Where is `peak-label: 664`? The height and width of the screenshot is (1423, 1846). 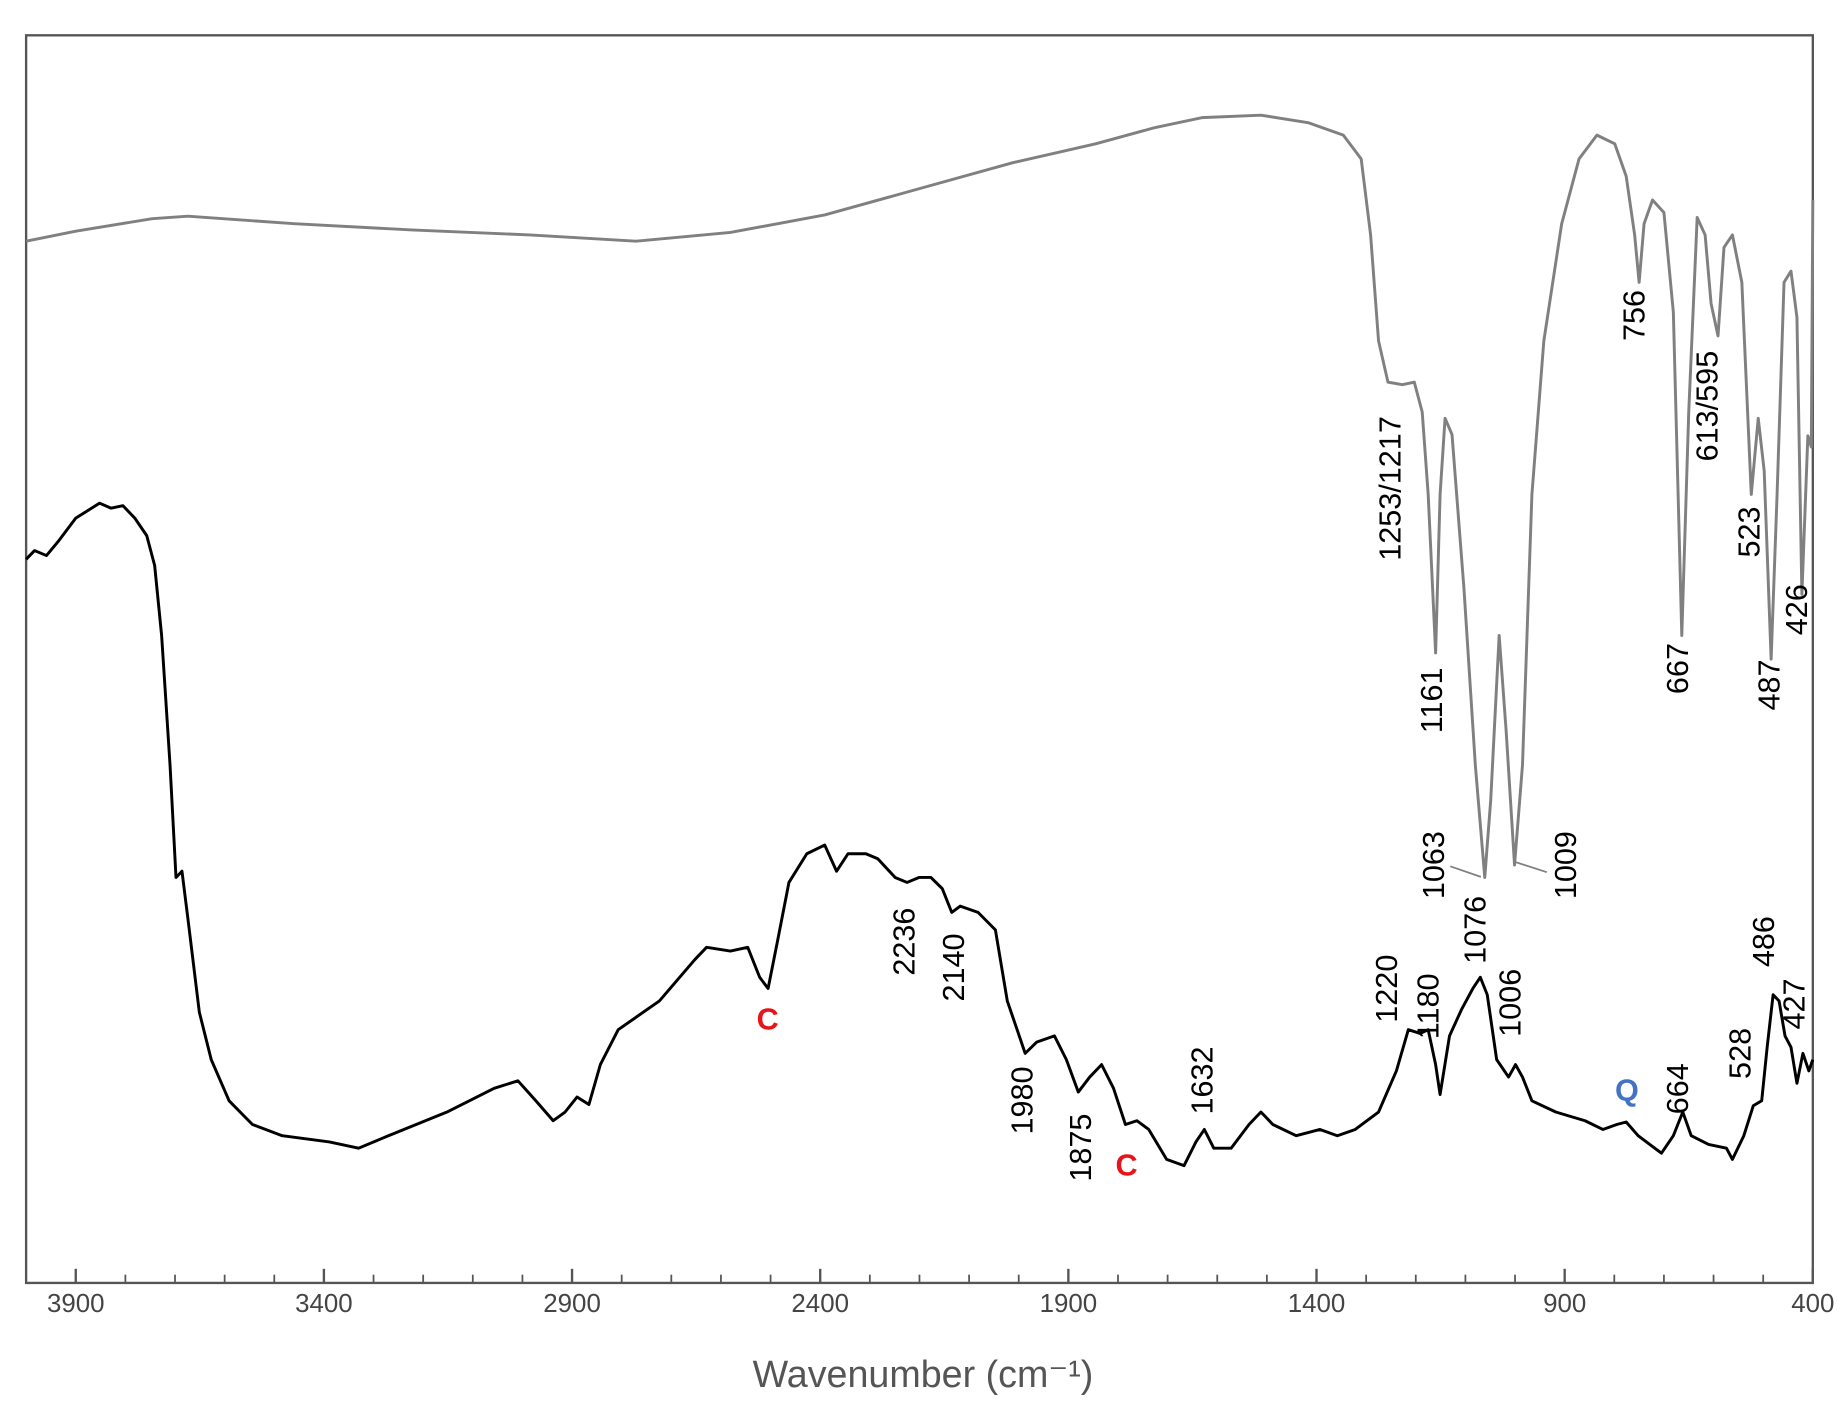
peak-label: 664 is located at coordinates (1678, 1088).